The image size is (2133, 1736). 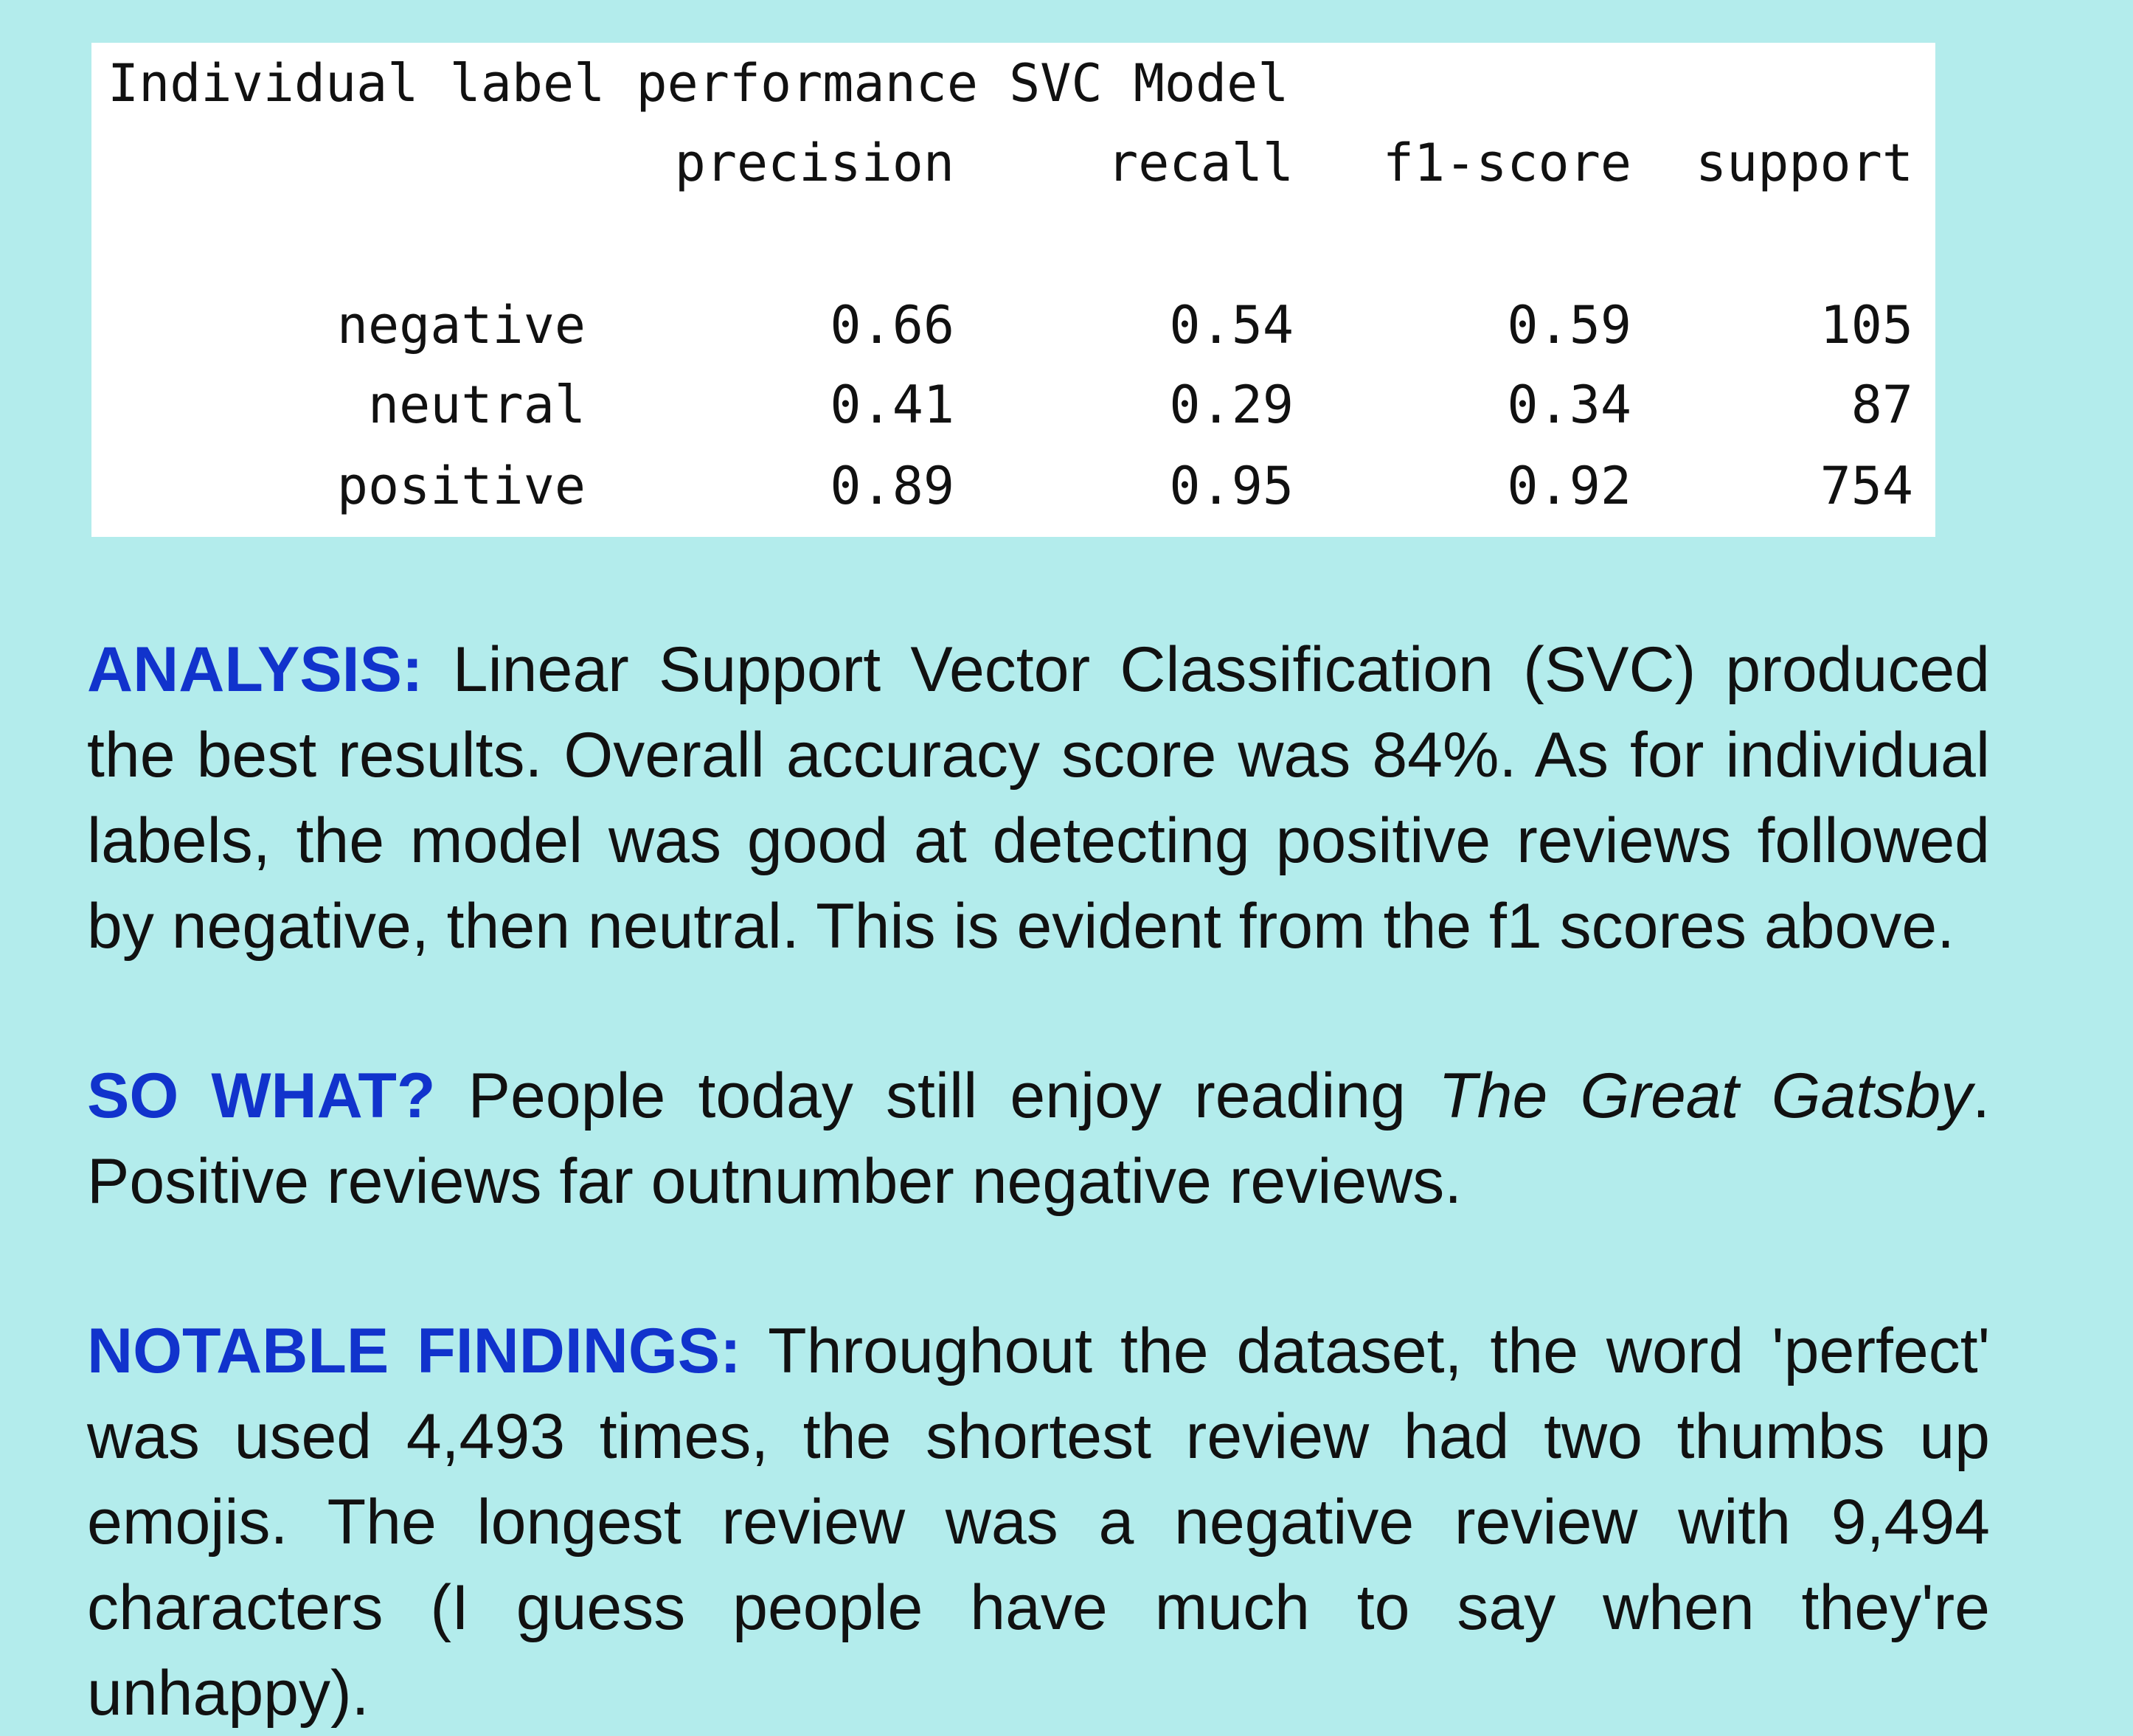 What do you see at coordinates (414, 1351) in the screenshot?
I see `notable-findings-keyword: NOTABLE FINDINGS:` at bounding box center [414, 1351].